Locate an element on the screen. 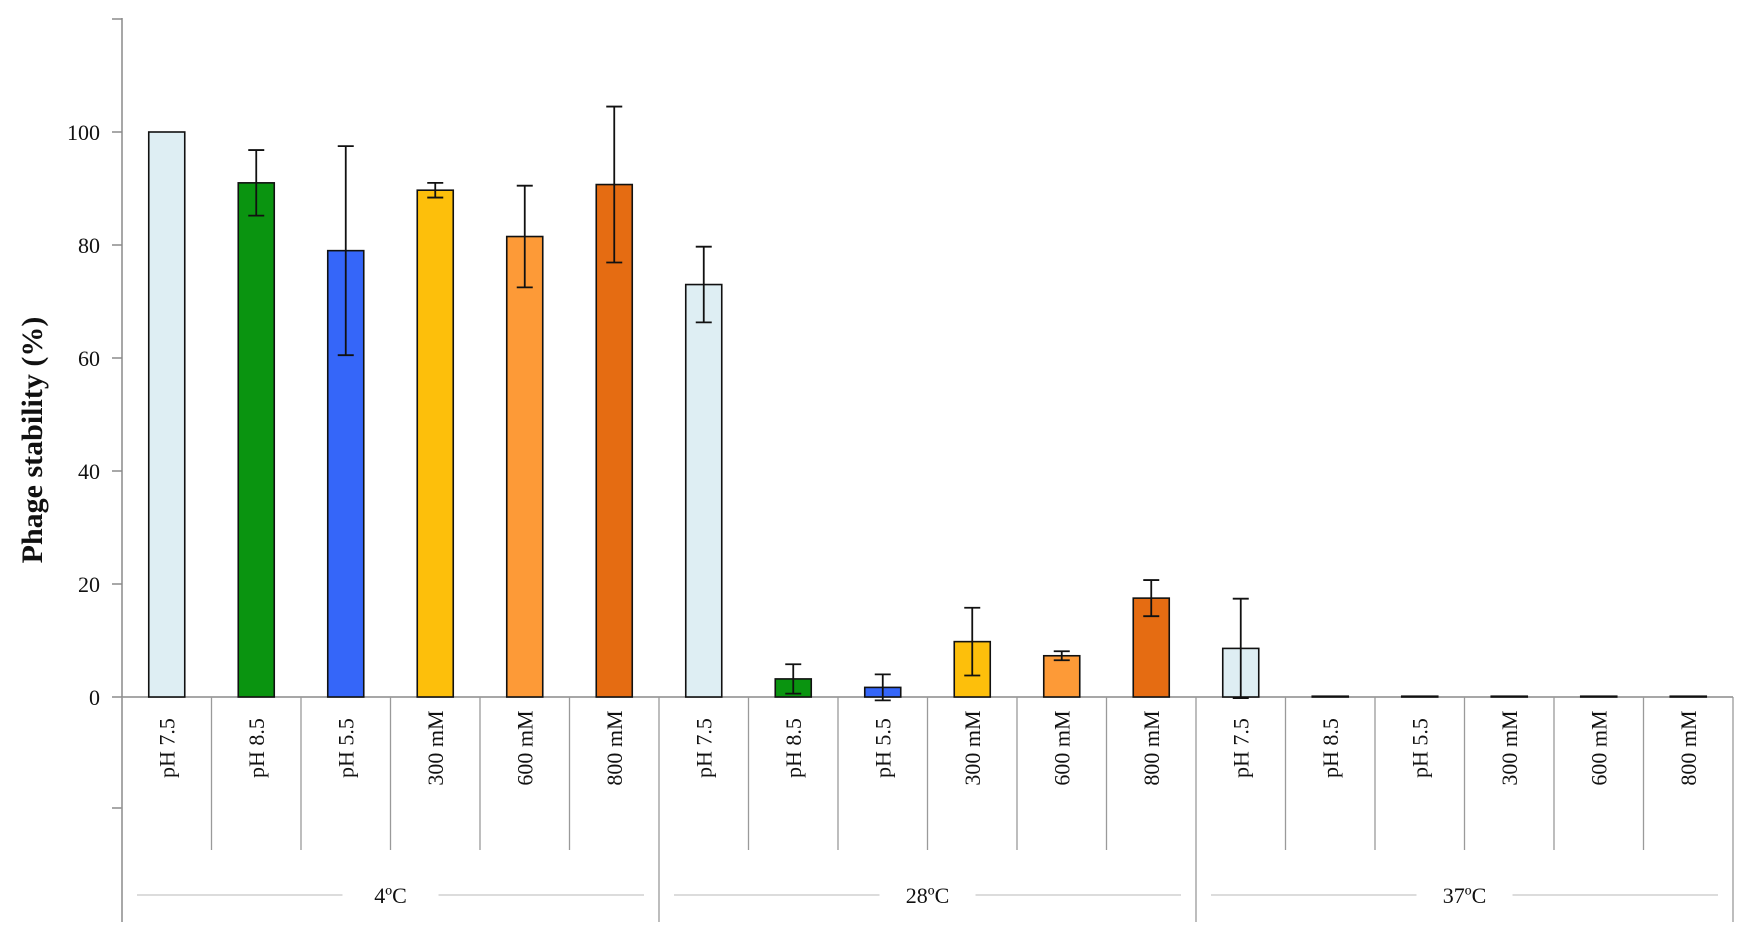 The image size is (1750, 940). x-group-label: 37ºC is located at coordinates (1465, 895).